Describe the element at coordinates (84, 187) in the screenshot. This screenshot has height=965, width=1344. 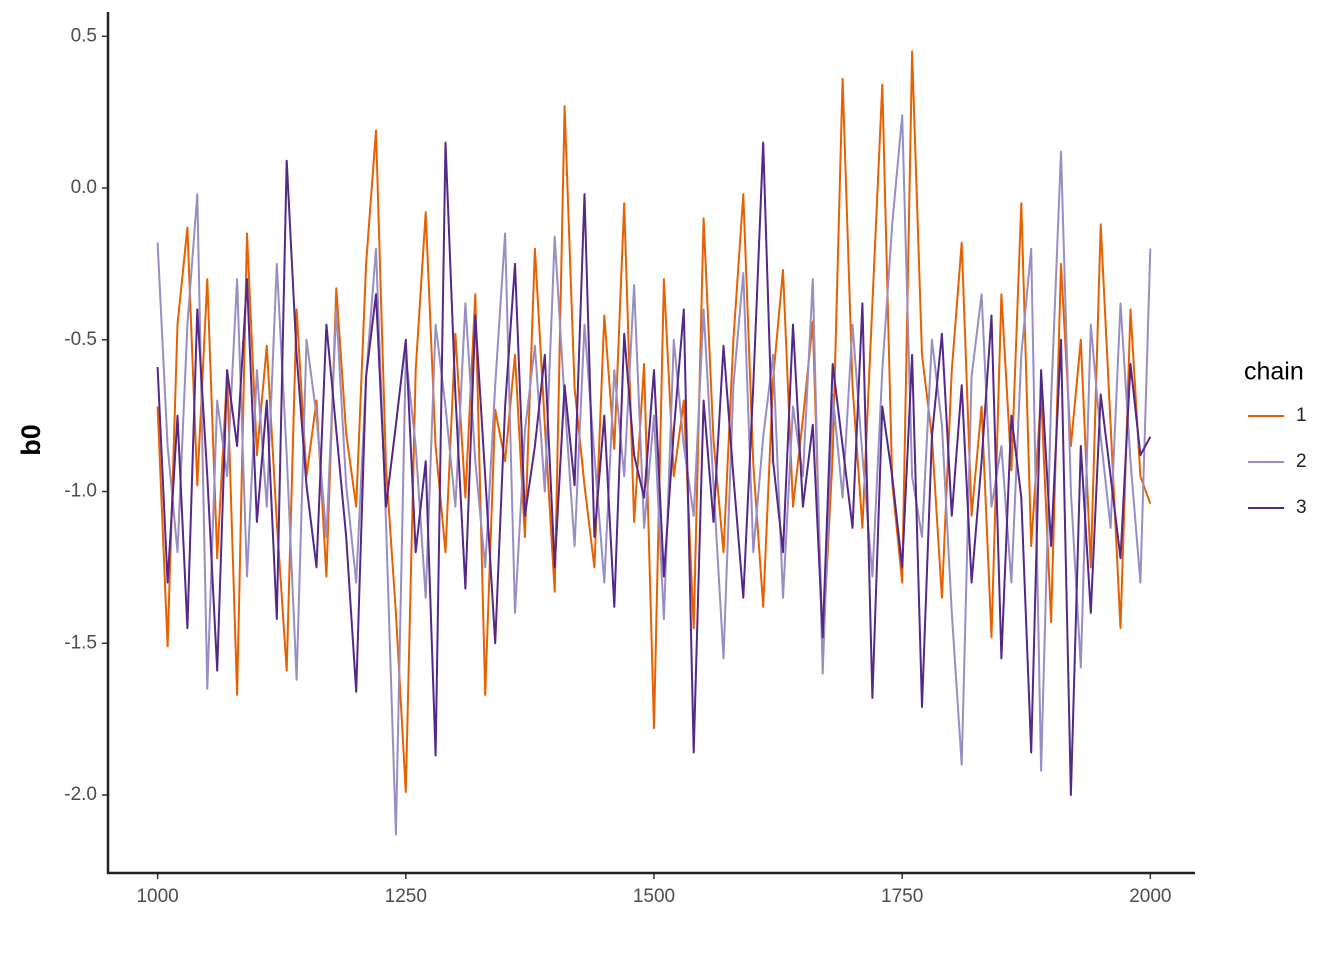
I see `y-tick-label: 0.0` at that location.